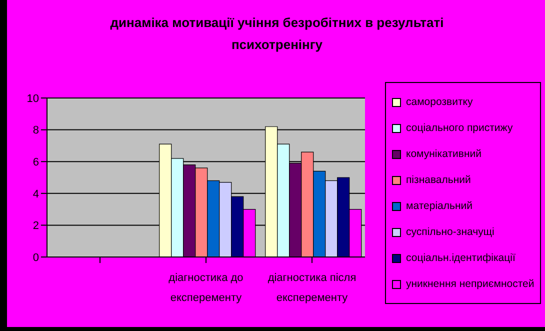  Describe the element at coordinates (35, 226) in the screenshot. I see `y-tick-label: 2` at that location.